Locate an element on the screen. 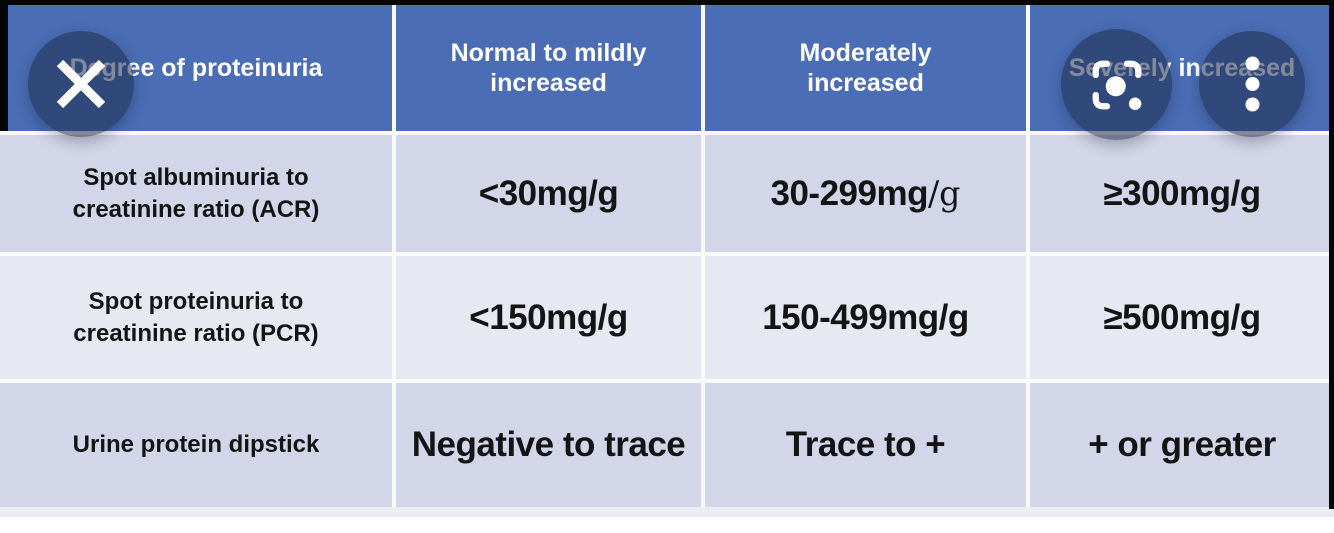 The width and height of the screenshot is (1334, 533). value-cell-dipstick-normal: Negative to trace is located at coordinates (548, 445).